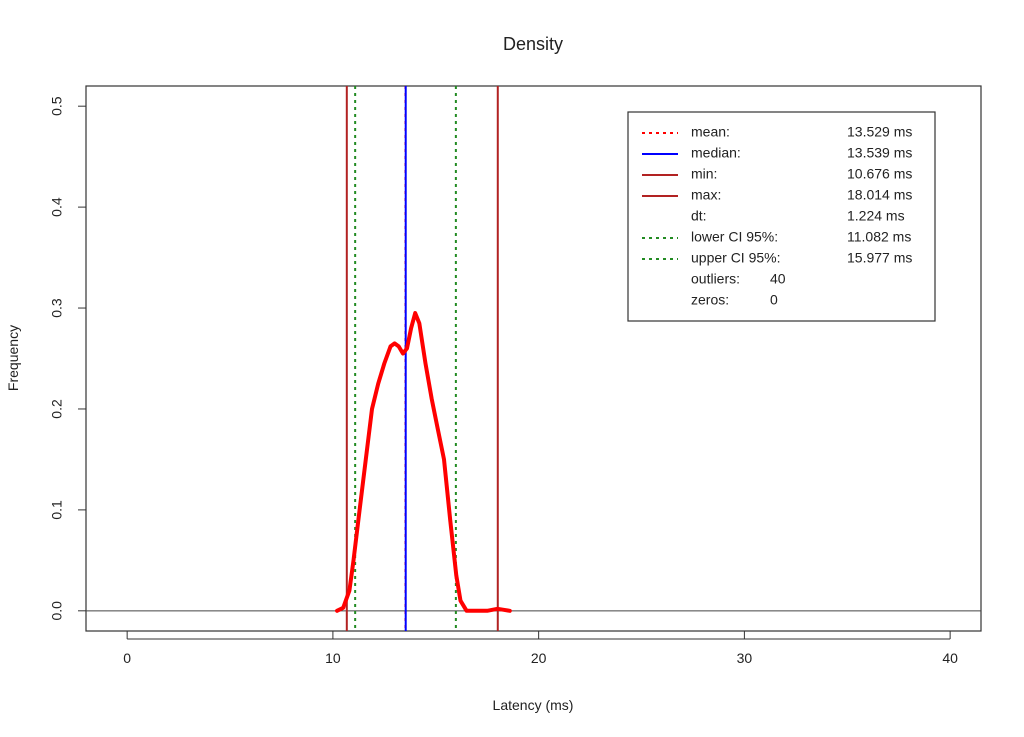  What do you see at coordinates (699, 216) in the screenshot?
I see `legend-label: dt:` at bounding box center [699, 216].